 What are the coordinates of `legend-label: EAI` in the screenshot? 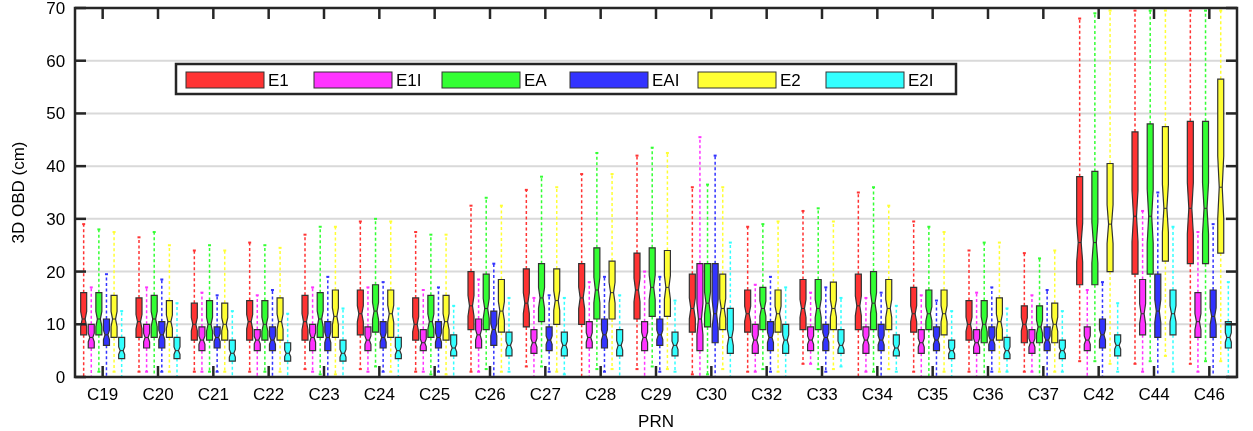 It's located at (666, 80).